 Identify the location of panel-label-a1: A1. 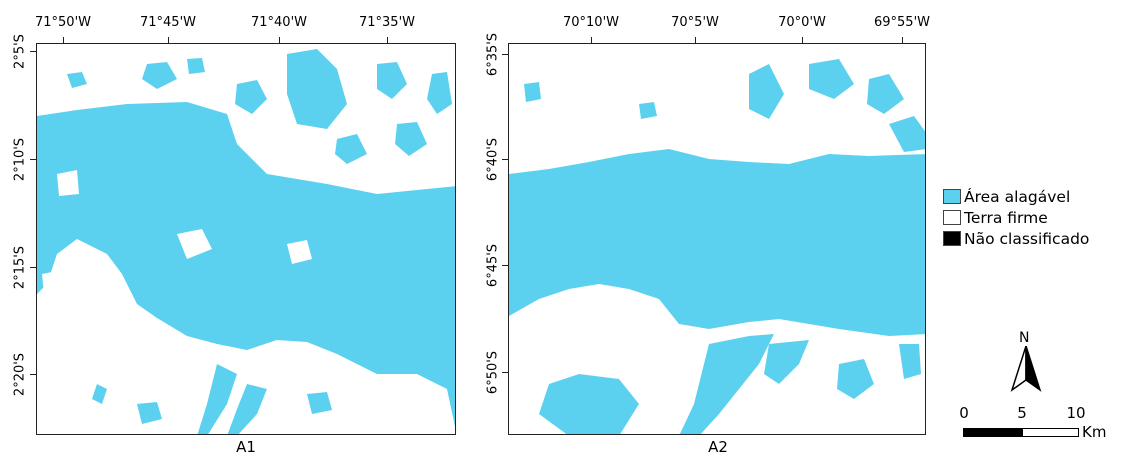
(246, 447).